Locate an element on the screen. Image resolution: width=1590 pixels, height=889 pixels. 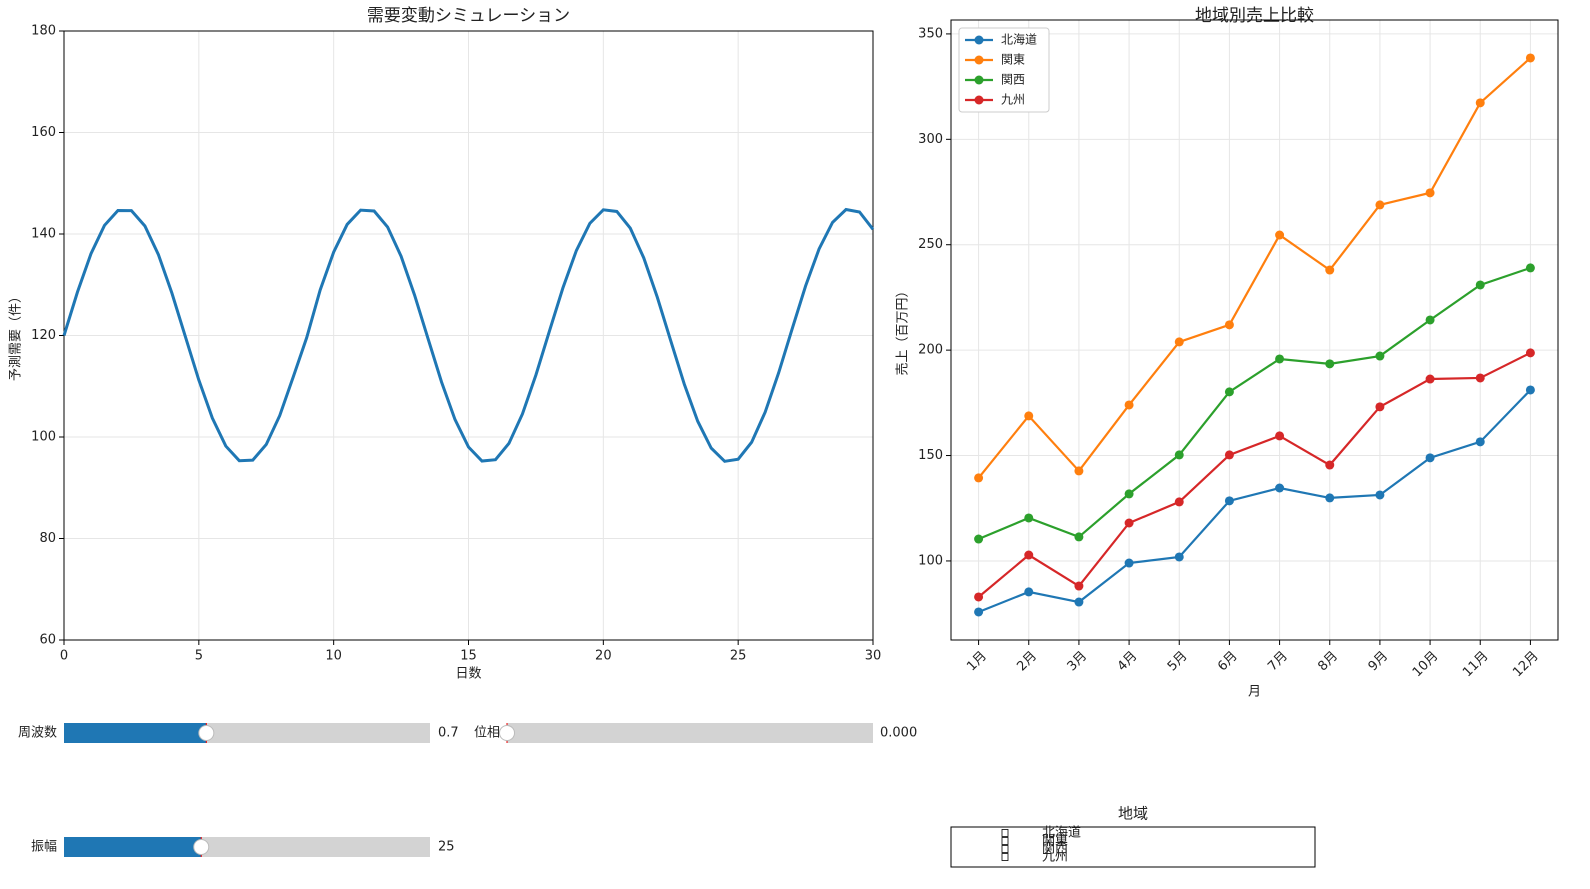
x-tick-label: 11月 is located at coordinates (1475, 664).